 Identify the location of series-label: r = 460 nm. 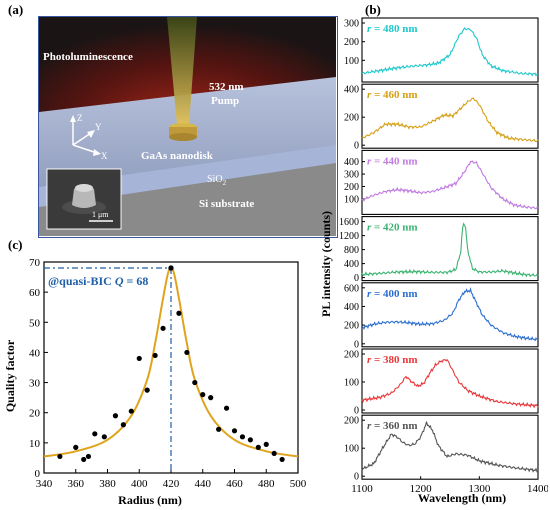
(392, 95).